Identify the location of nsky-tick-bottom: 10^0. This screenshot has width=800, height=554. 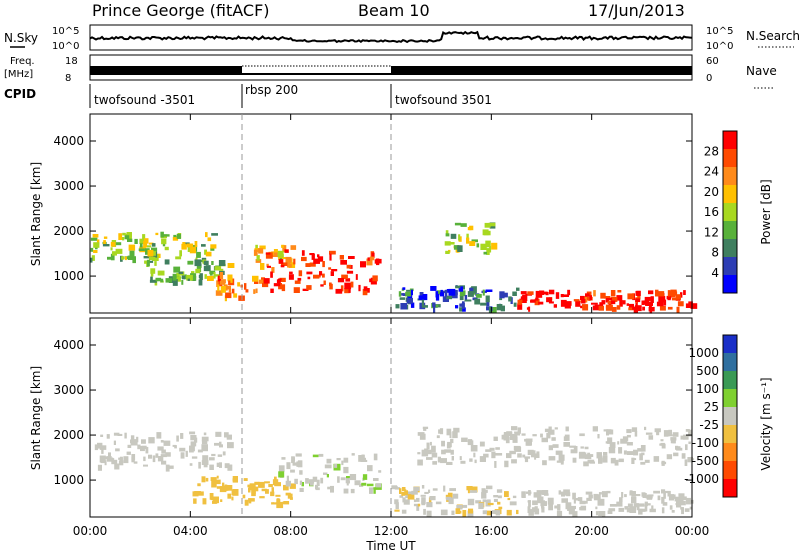
(65, 46).